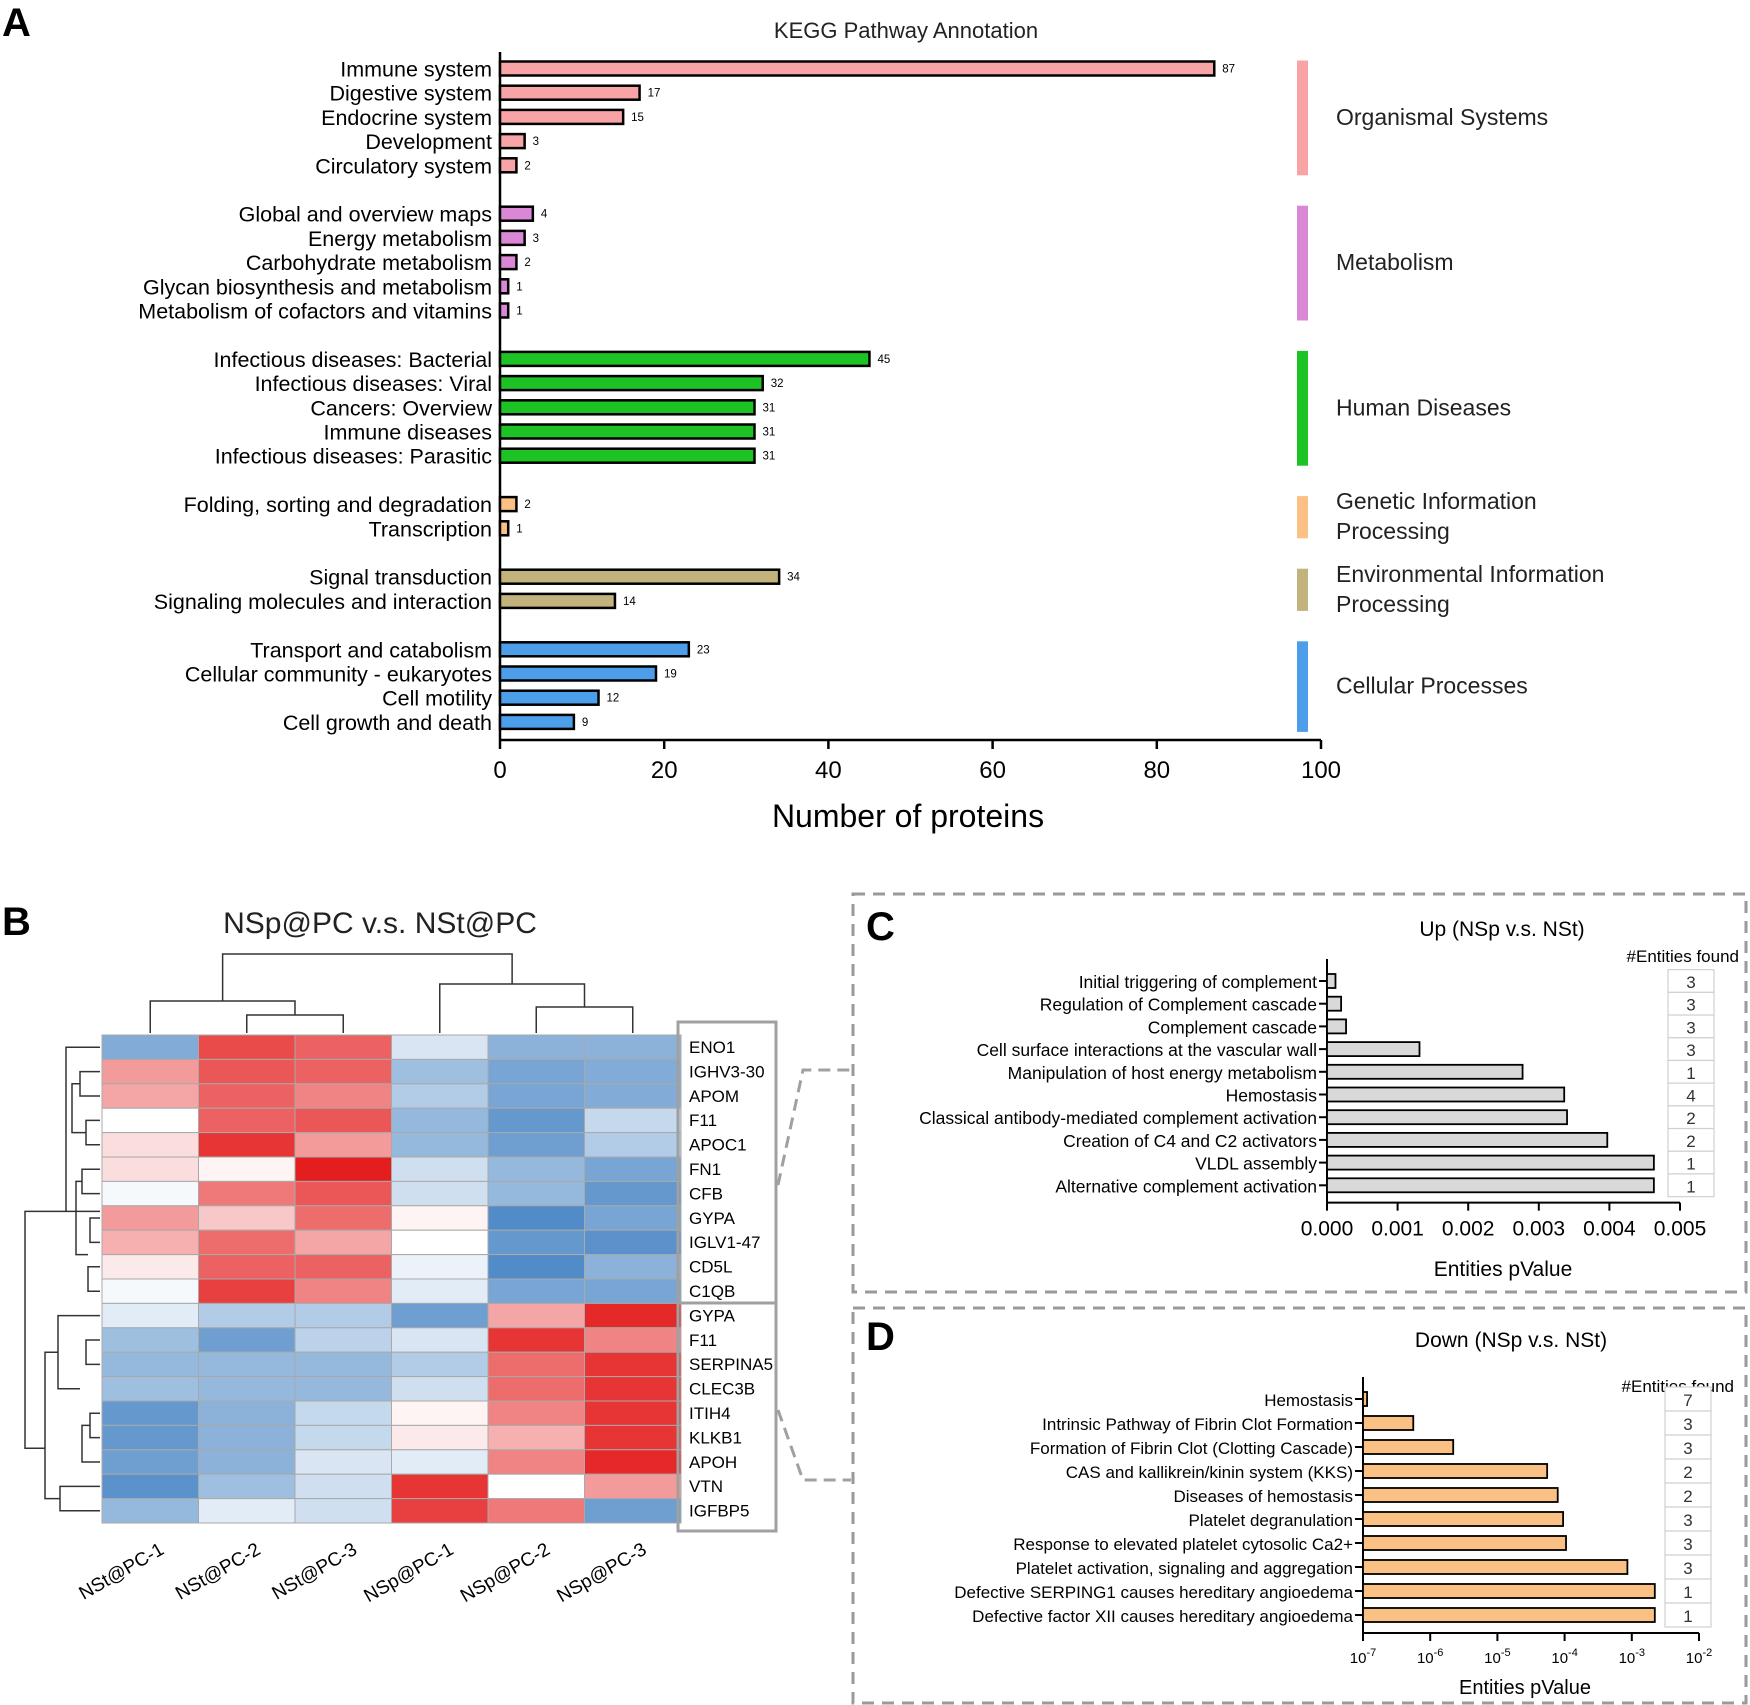 The width and height of the screenshot is (1750, 1705). What do you see at coordinates (1627, 1658) in the screenshot?
I see `chart-d-x-tick-base: 10` at bounding box center [1627, 1658].